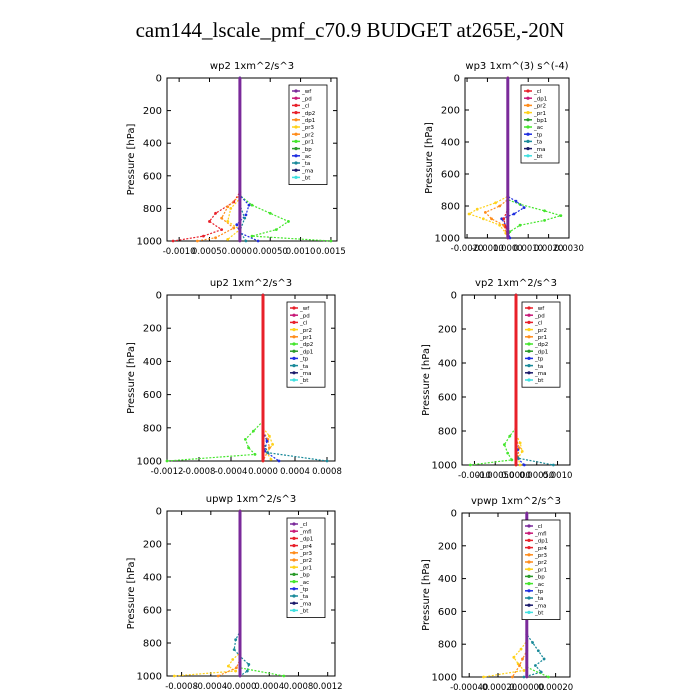 The width and height of the screenshot is (700, 700). I want to click on x-tick-label: -0.0012, so click(167, 472).